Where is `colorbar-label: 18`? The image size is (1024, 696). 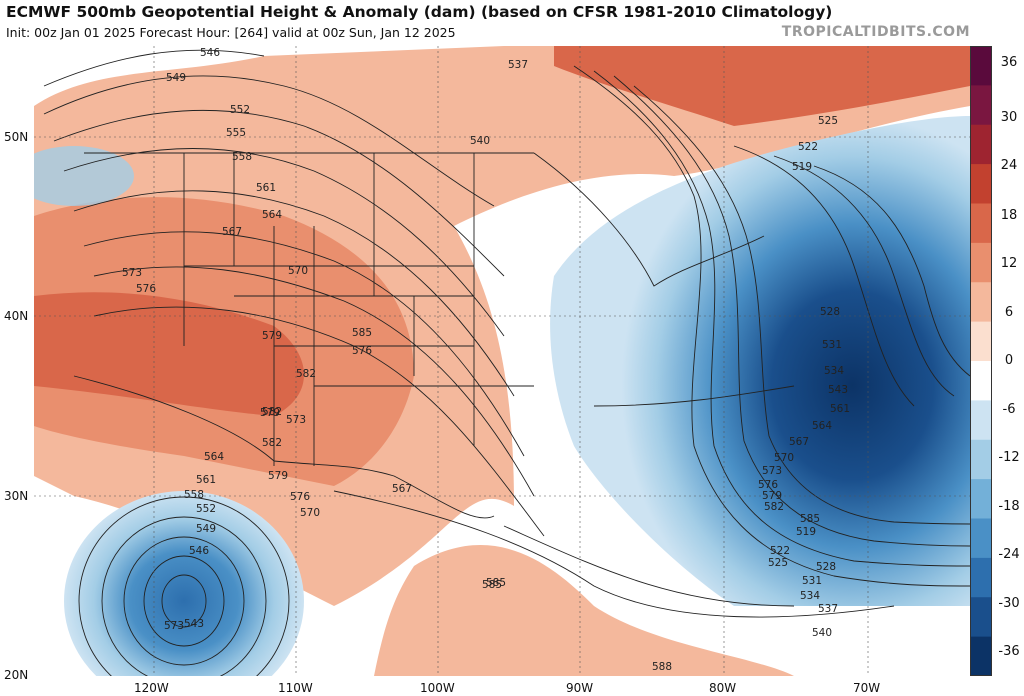
colorbar-label: 18 is located at coordinates (1009, 215).